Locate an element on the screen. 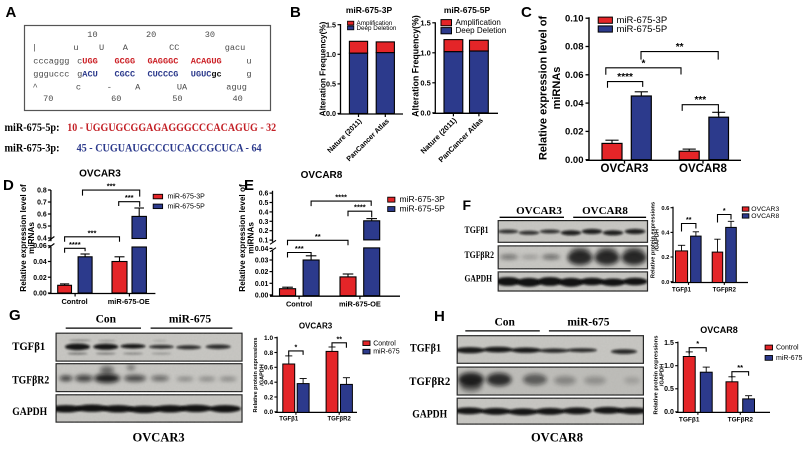 The image size is (803, 454). svg-text: Control is located at coordinates (74, 301).